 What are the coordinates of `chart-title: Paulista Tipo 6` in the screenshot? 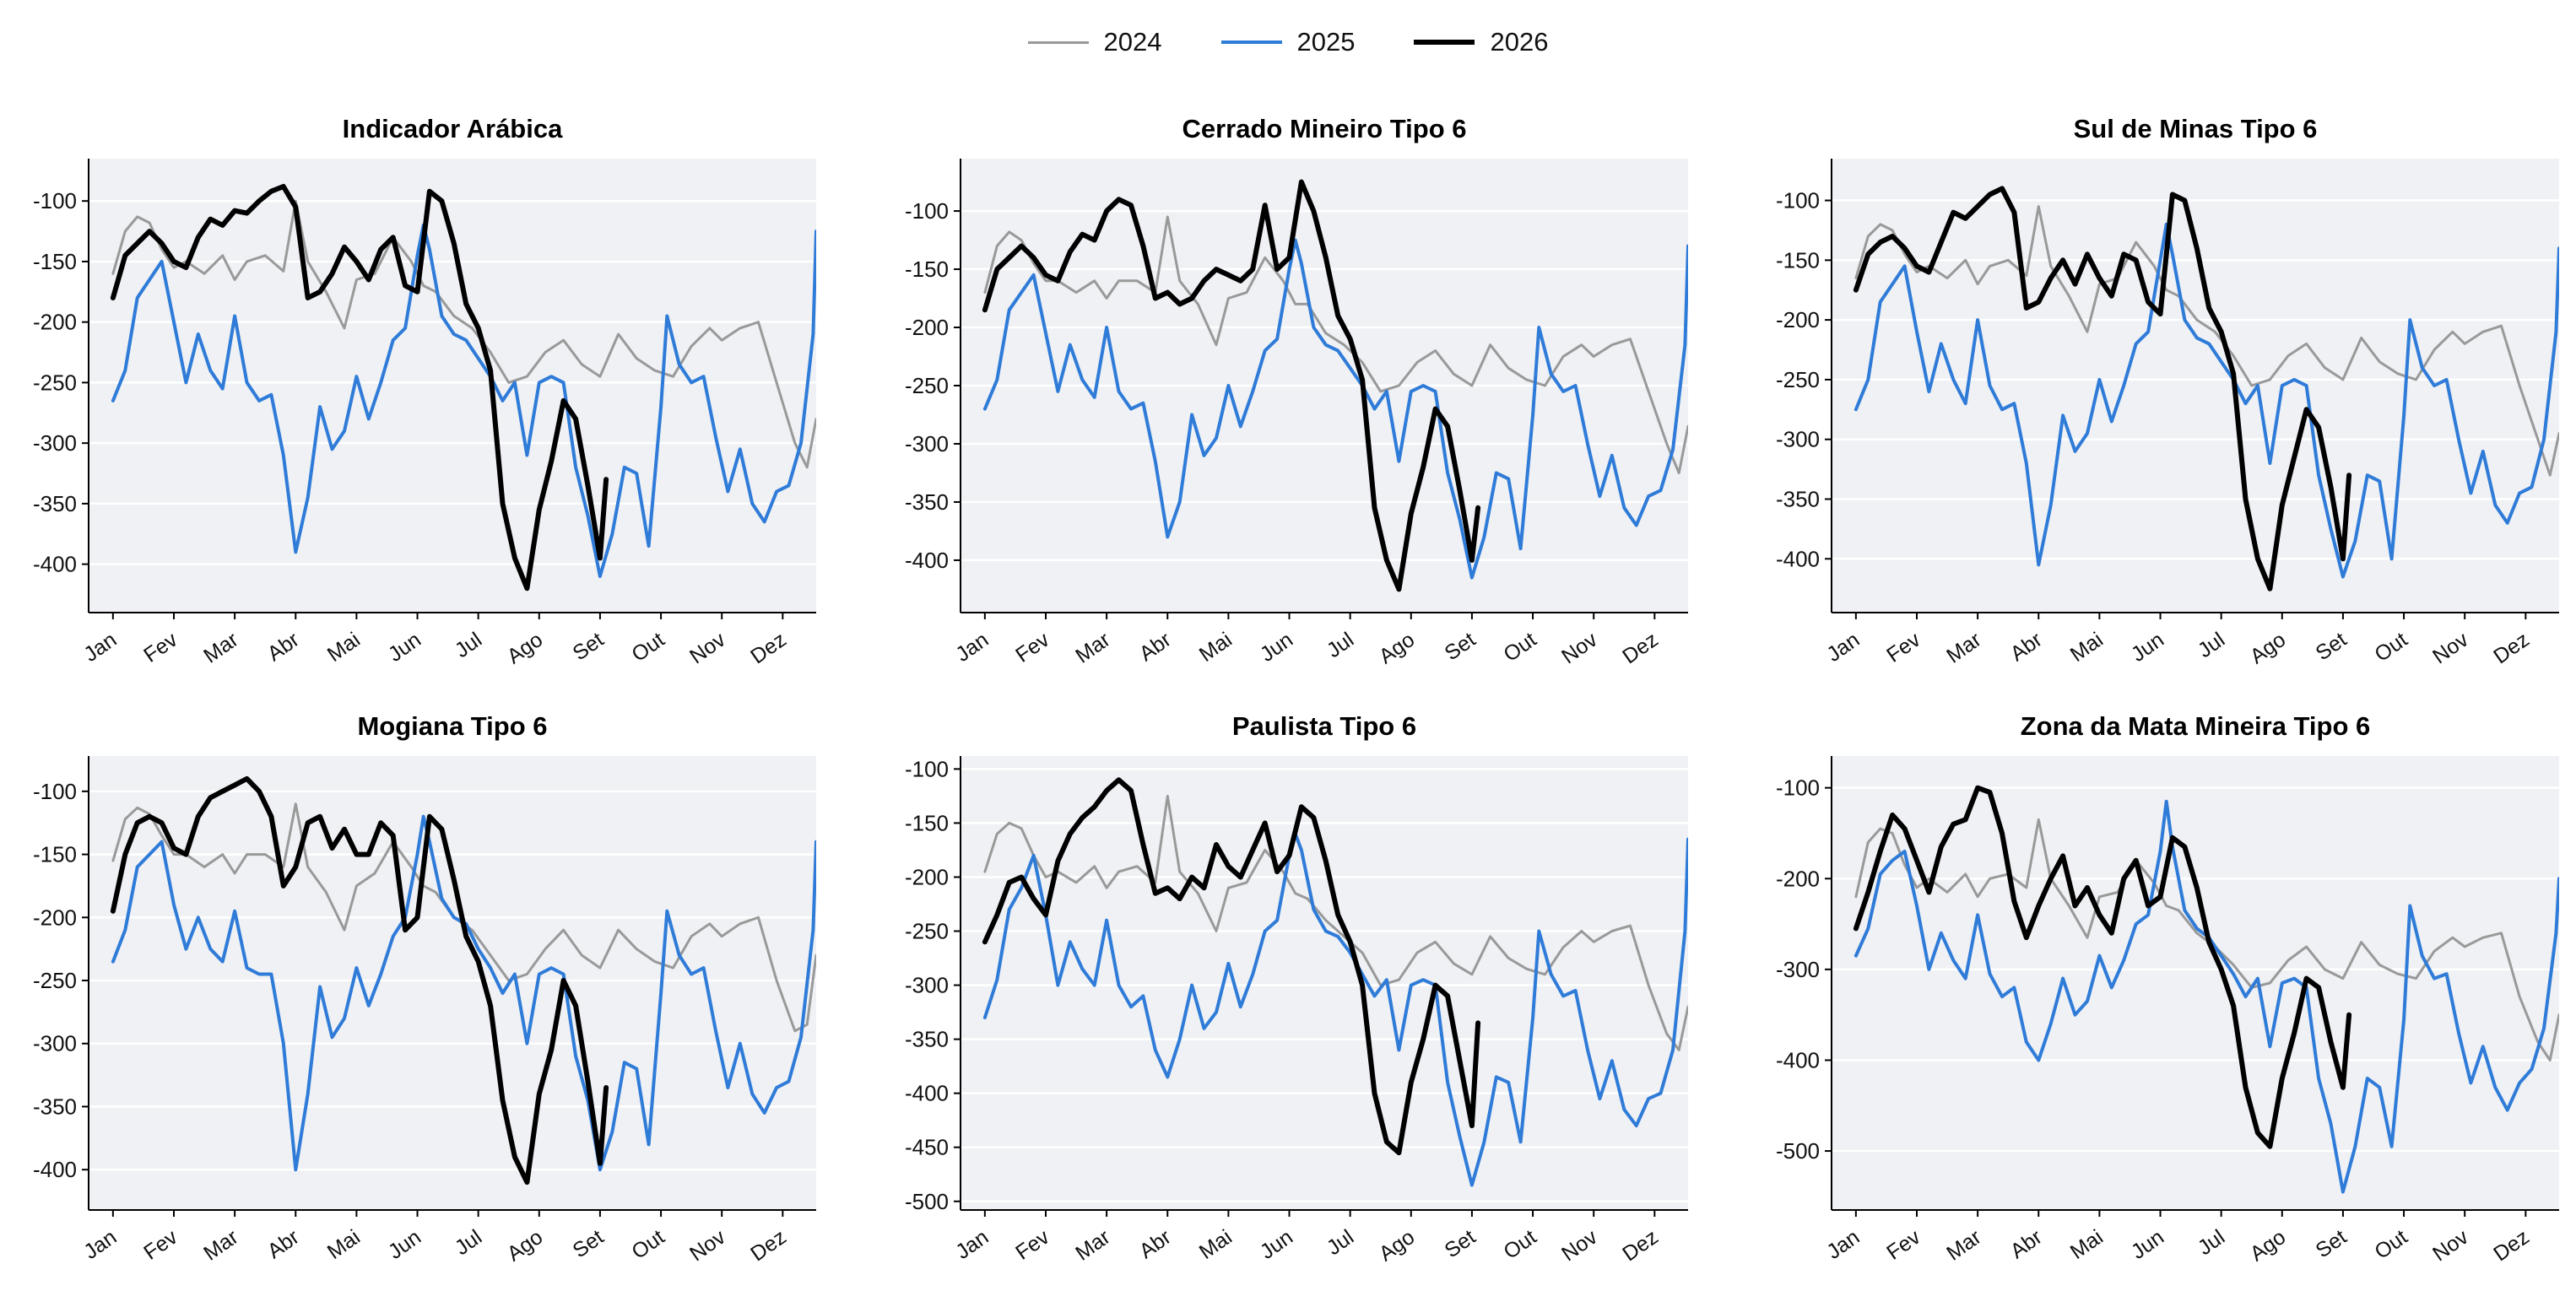 It's located at (1324, 726).